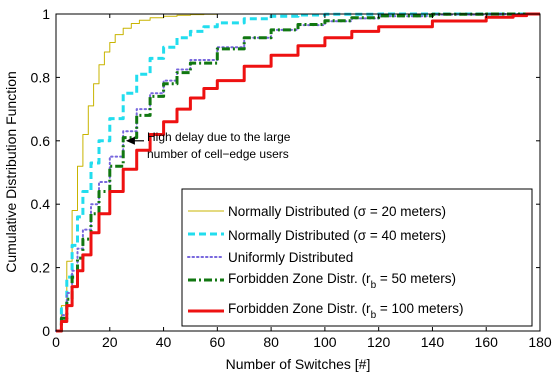 This screenshot has height=374, width=557. Describe the element at coordinates (290, 257) in the screenshot. I see `legend-label-uniform: Uniformly Distributed` at that location.